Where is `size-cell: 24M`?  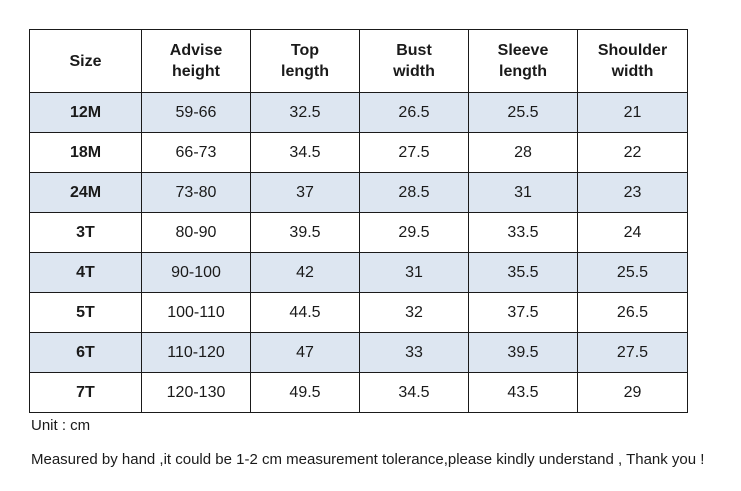
size-cell: 24M is located at coordinates (85, 192).